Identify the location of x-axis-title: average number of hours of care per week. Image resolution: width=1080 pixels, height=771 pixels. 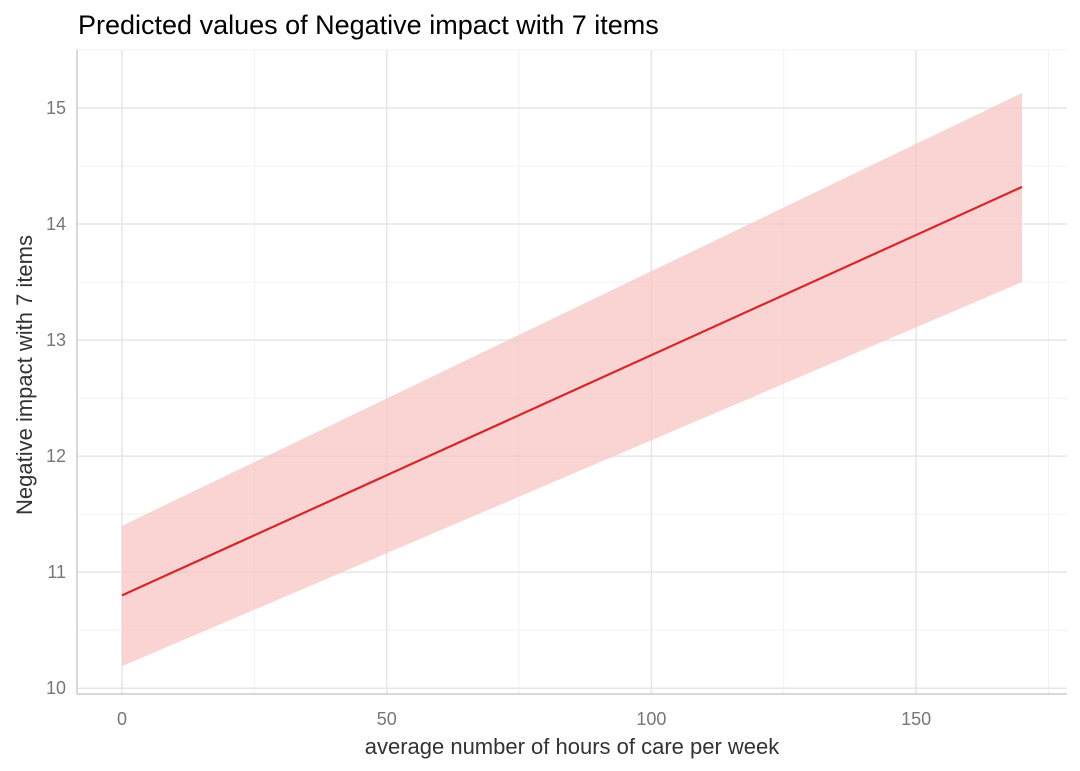
(573, 746).